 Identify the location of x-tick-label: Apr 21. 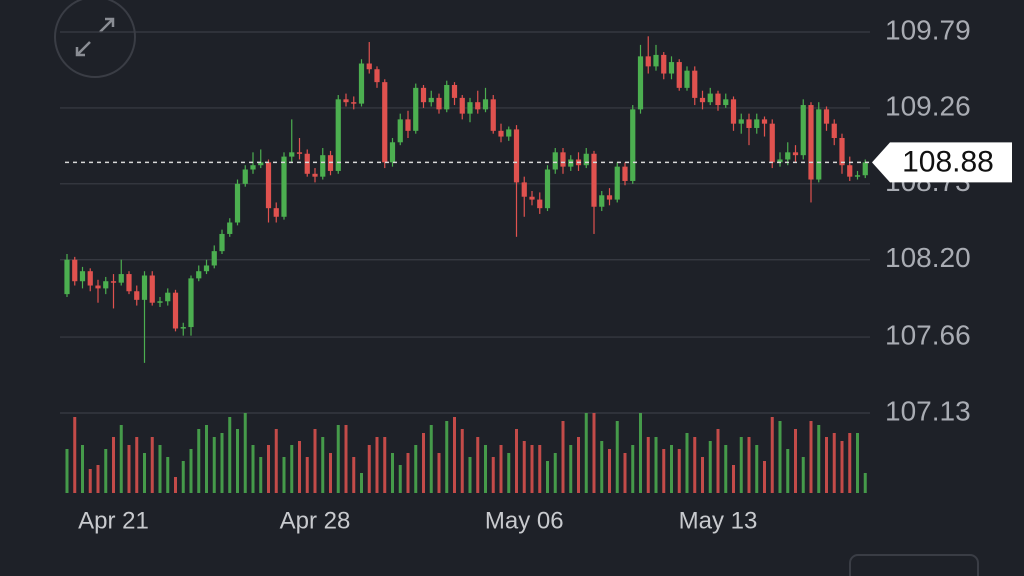
(113, 520).